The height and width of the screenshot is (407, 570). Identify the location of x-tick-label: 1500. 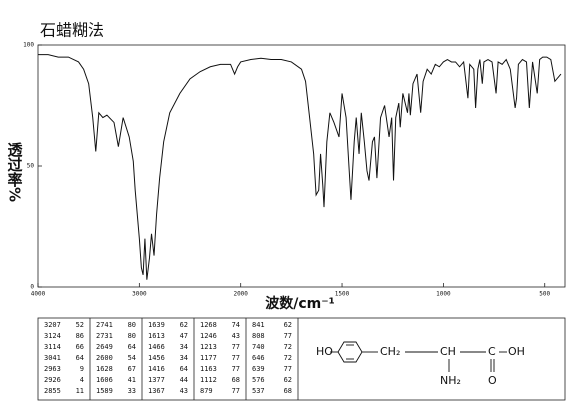
(342, 294).